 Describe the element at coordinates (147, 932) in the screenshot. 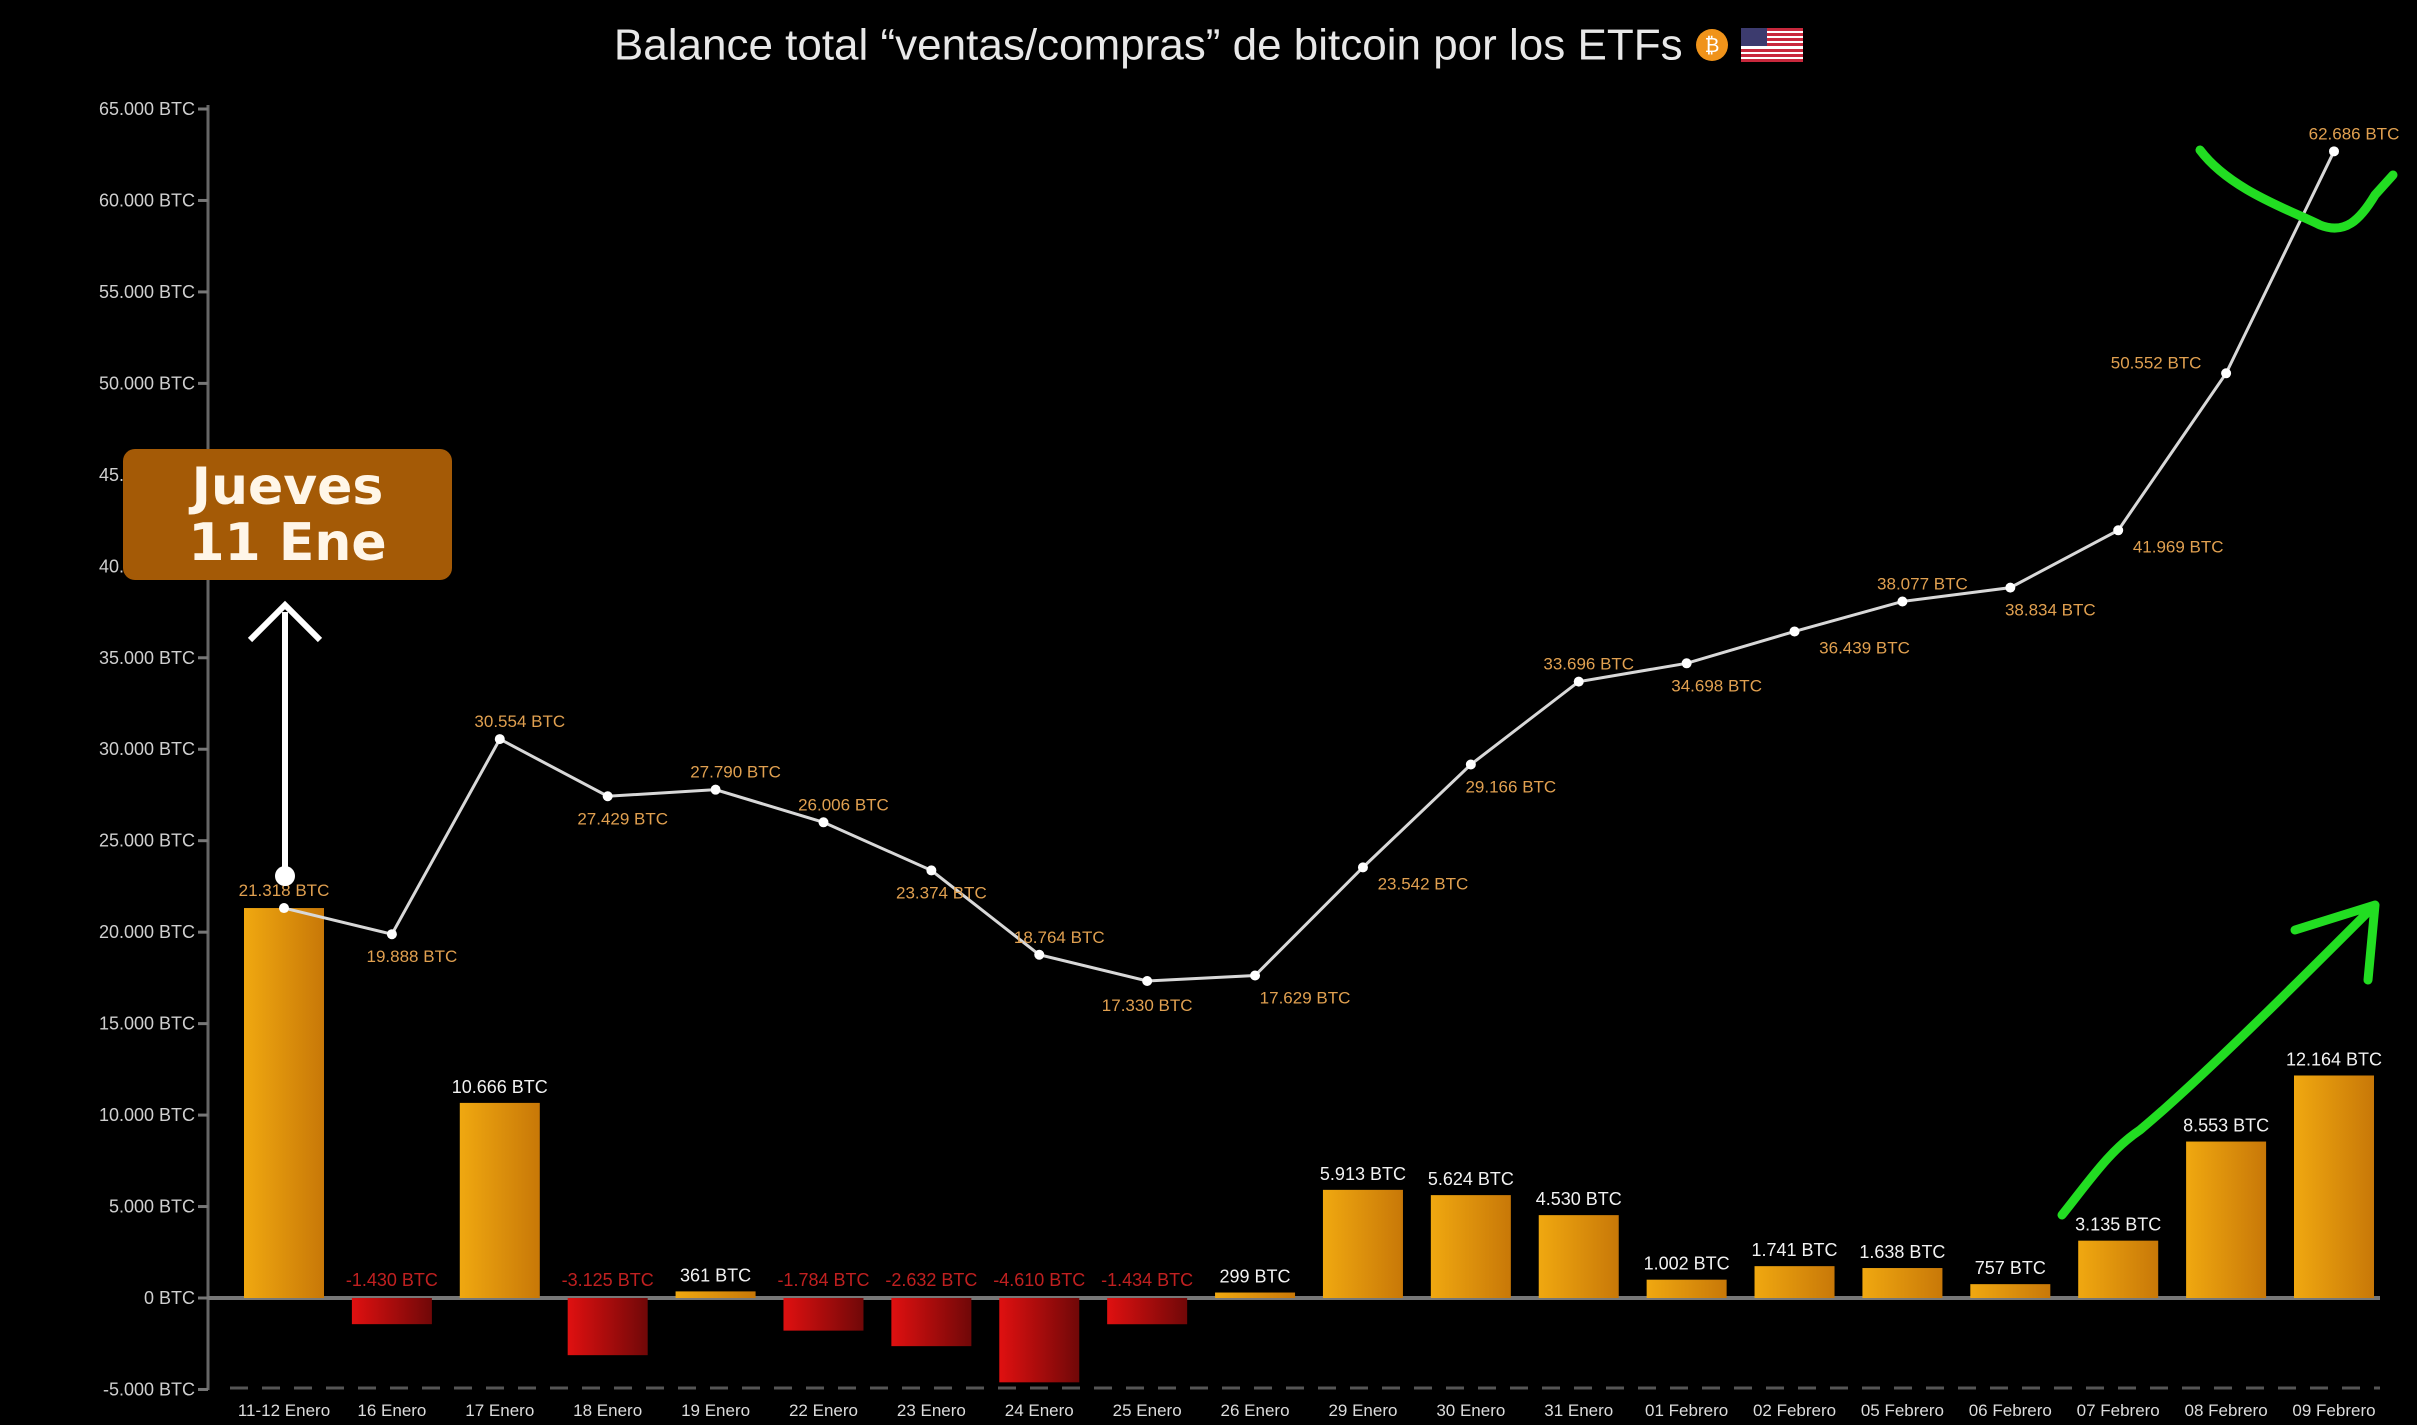

I see `y-tick-label: 20.000 BTC` at that location.